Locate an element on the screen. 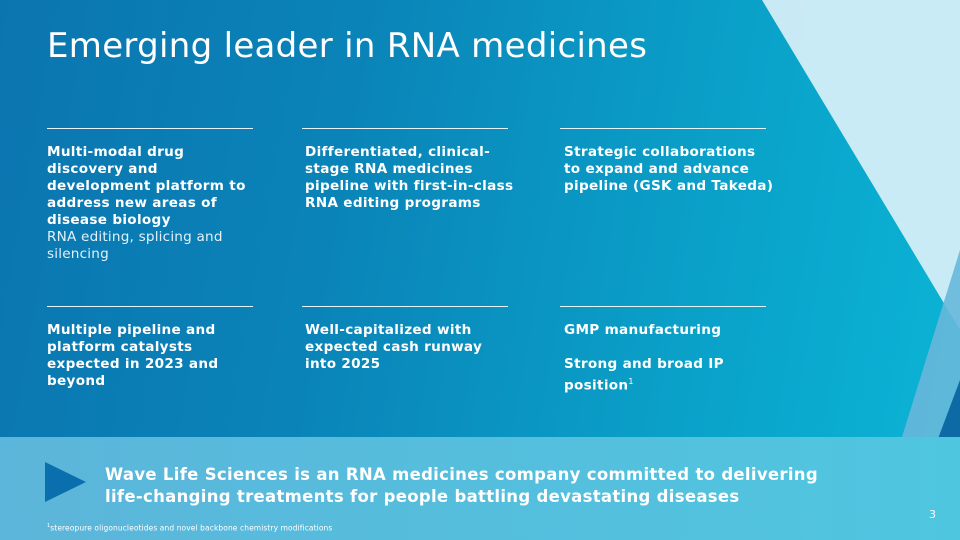 This screenshot has width=960, height=540. footnote-marker: 1 is located at coordinates (49, 526).